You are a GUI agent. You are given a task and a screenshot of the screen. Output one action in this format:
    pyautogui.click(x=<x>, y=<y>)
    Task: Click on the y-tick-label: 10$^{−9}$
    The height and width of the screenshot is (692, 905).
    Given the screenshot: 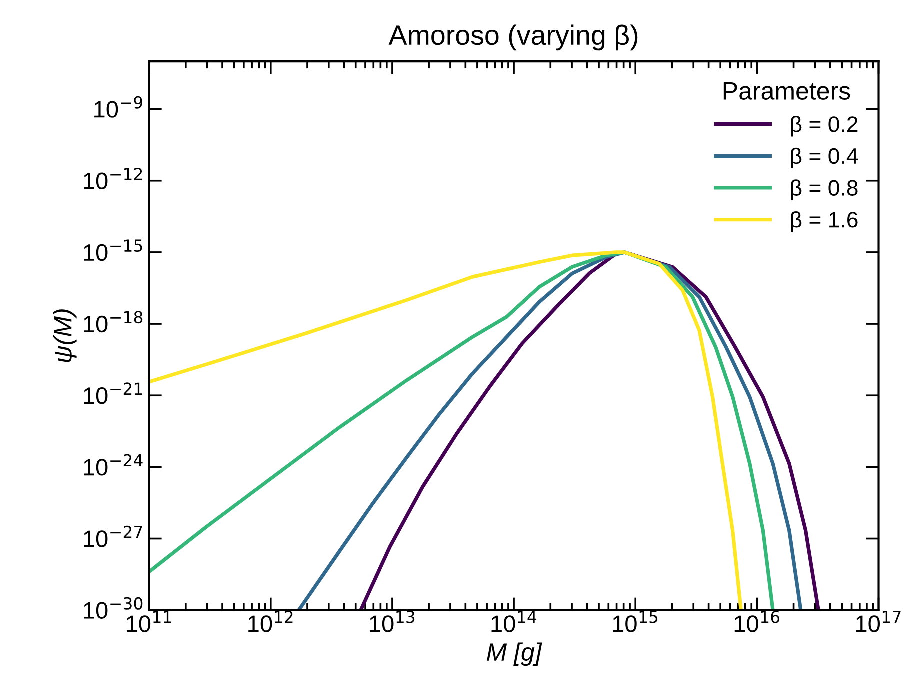 What is the action you would take?
    pyautogui.click(x=118, y=107)
    